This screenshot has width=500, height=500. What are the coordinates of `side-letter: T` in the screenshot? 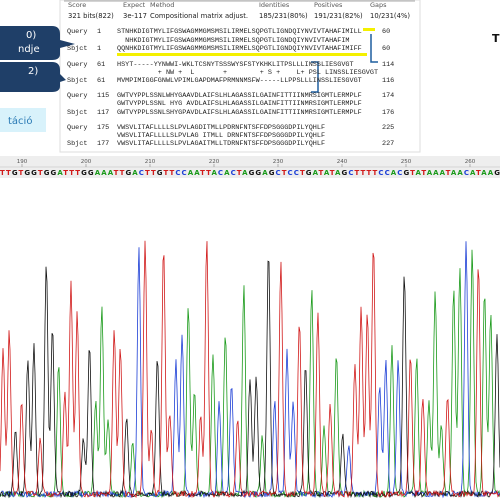 It's located at (496, 38).